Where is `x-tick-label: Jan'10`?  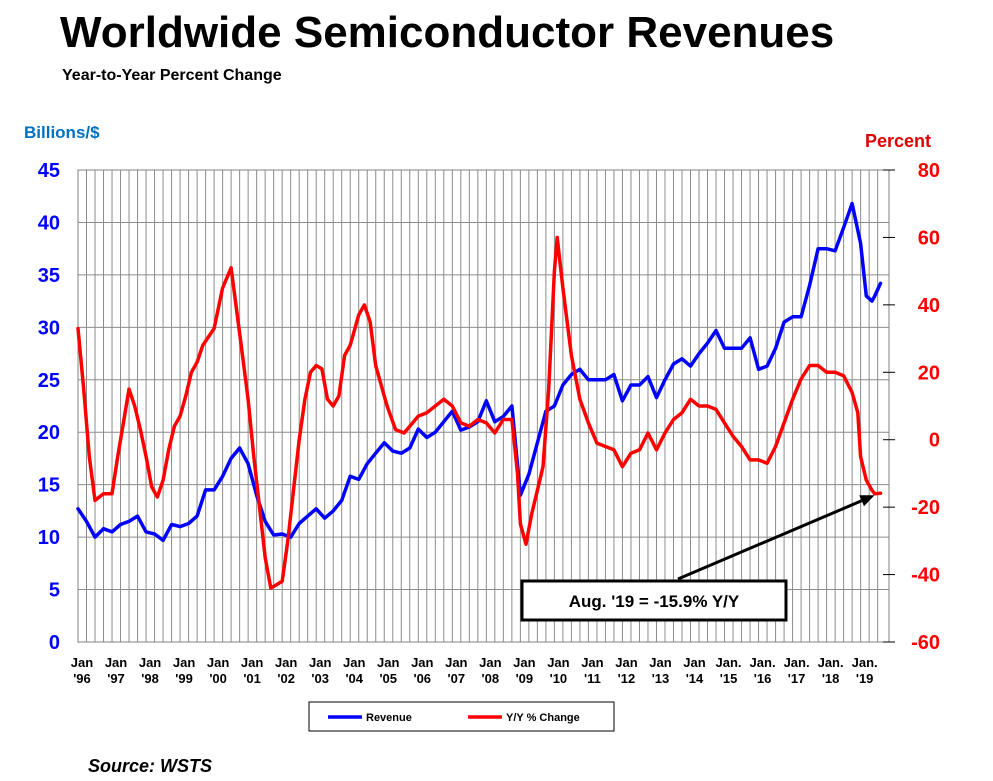 x-tick-label: Jan'10 is located at coordinates (558, 670).